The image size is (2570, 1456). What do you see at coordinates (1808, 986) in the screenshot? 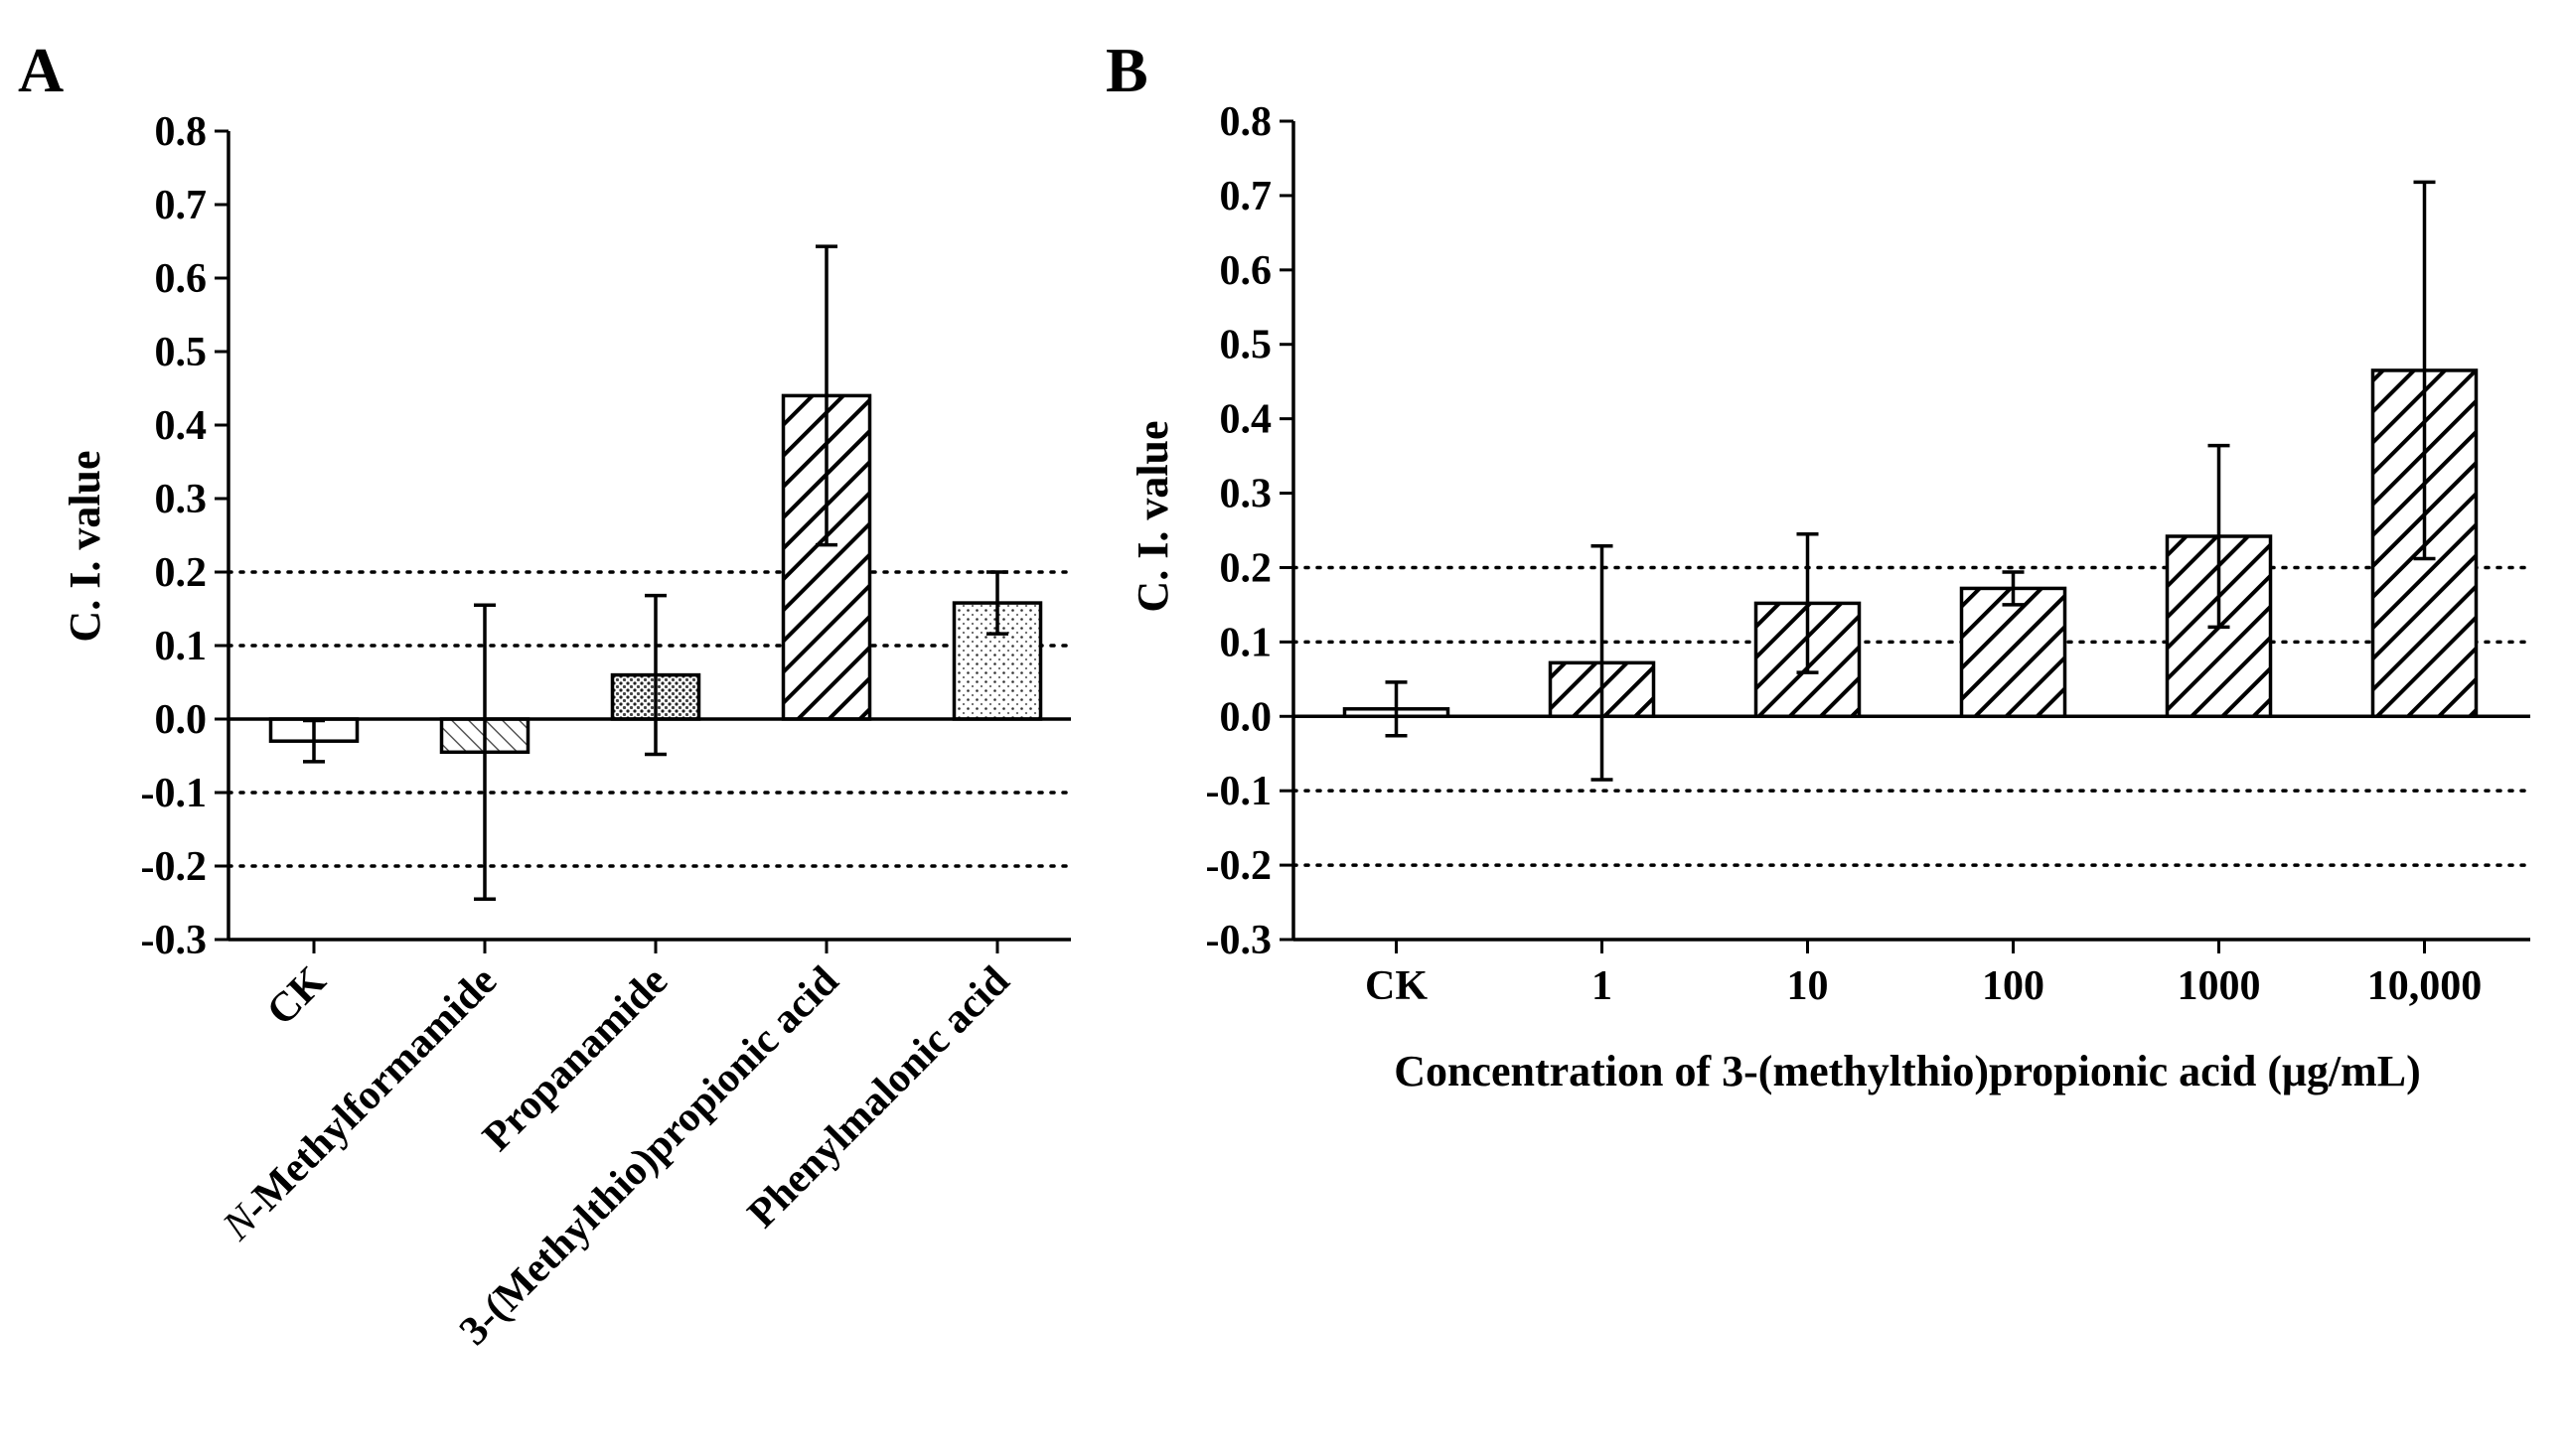
I see `panel-b-category-label-2: 10` at bounding box center [1808, 986].